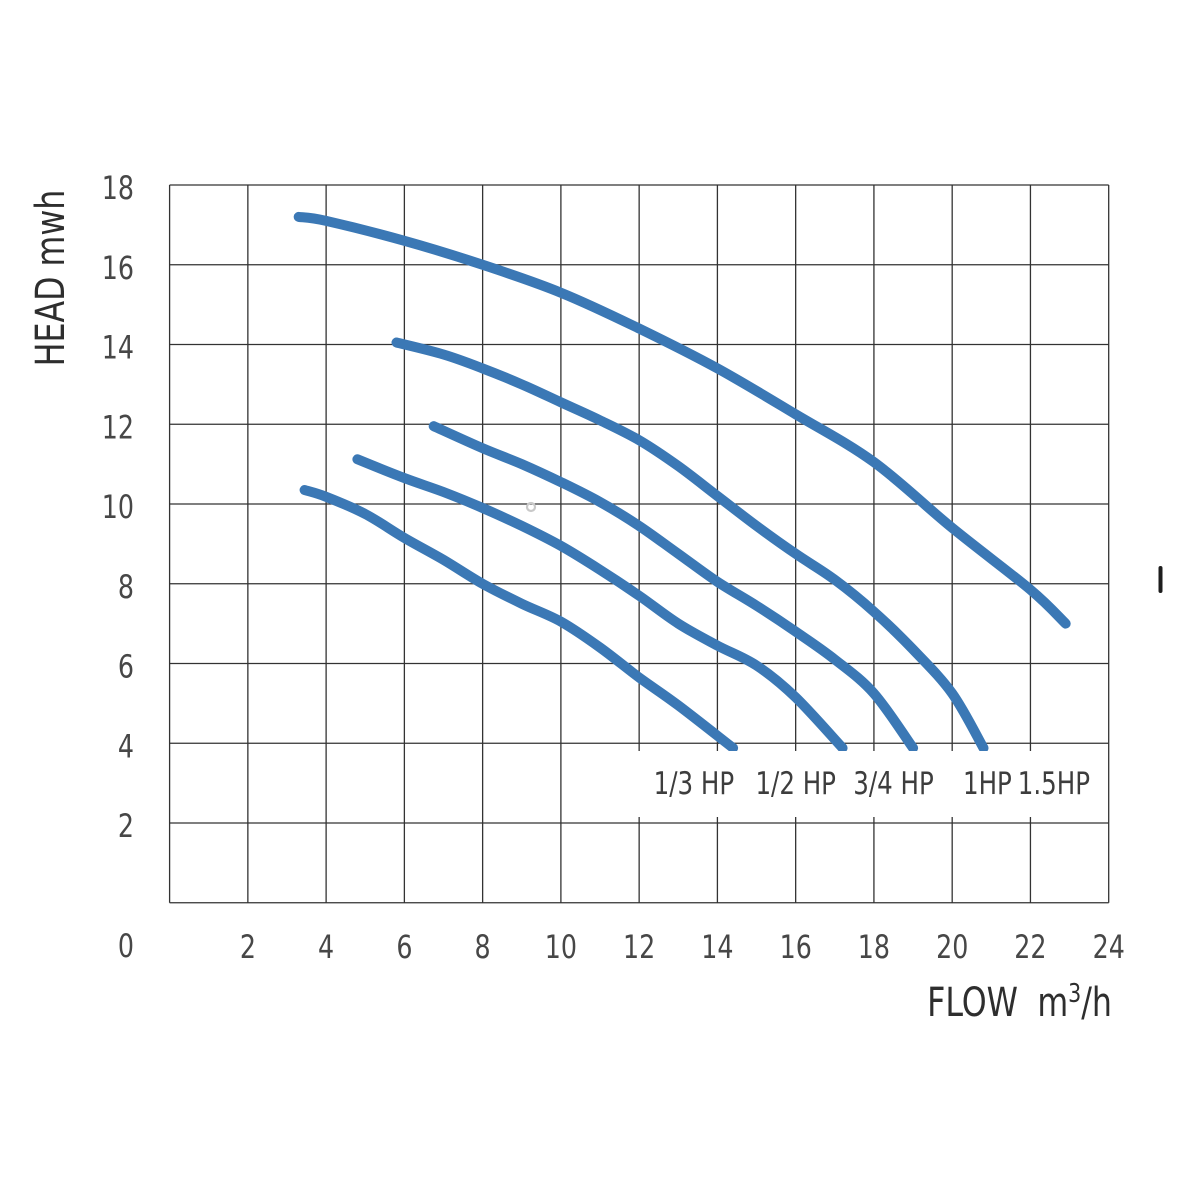  What do you see at coordinates (1096, 1002) in the screenshot?
I see `x-axis-unit-rest: /h` at bounding box center [1096, 1002].